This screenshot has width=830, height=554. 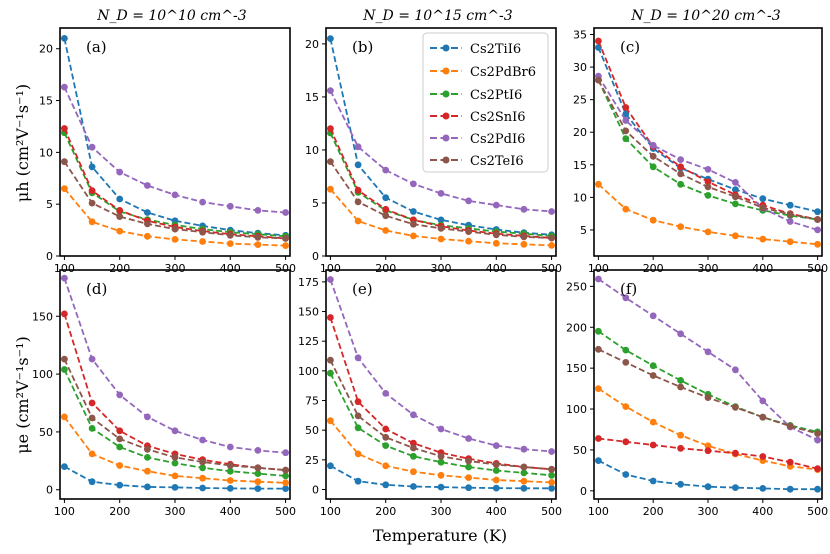 What do you see at coordinates (312, 430) in the screenshot?
I see `y-tick-label: 50` at bounding box center [312, 430].